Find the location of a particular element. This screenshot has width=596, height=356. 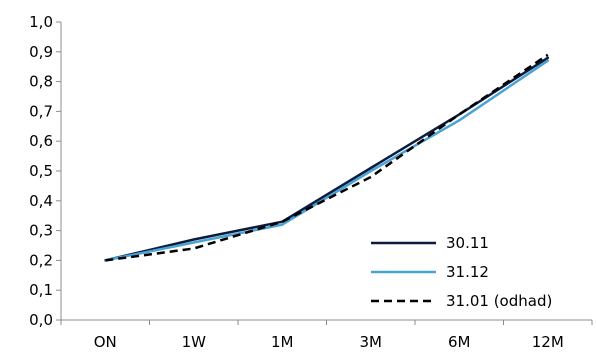

y-tick-label: 0,8 is located at coordinates (41, 82).